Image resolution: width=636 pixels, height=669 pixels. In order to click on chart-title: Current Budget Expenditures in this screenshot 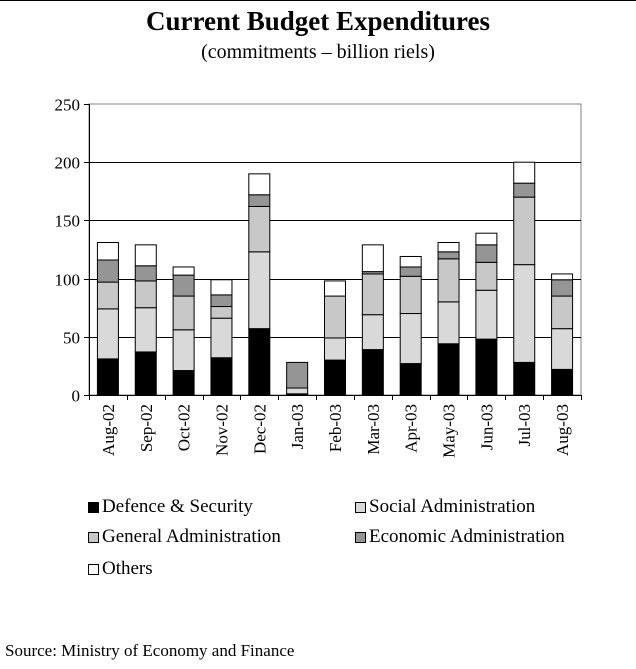, I will do `click(318, 21)`.